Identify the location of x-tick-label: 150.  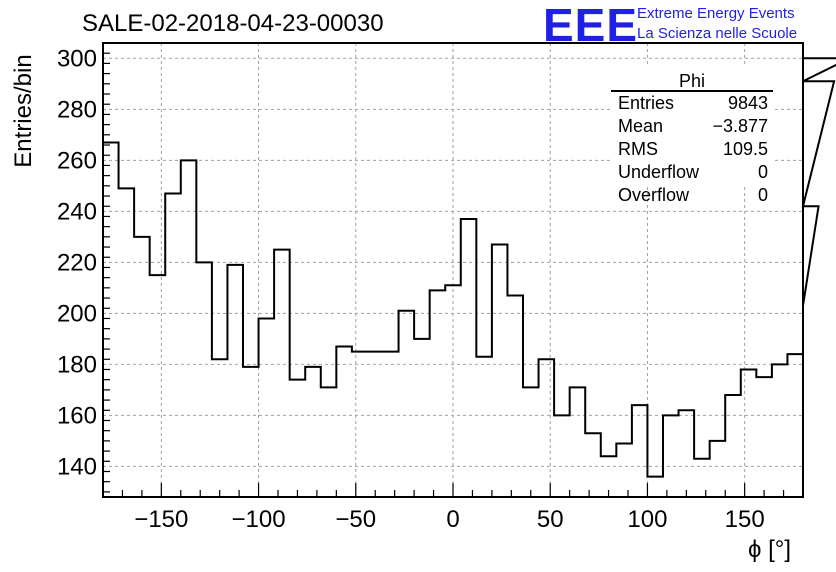
(745, 519).